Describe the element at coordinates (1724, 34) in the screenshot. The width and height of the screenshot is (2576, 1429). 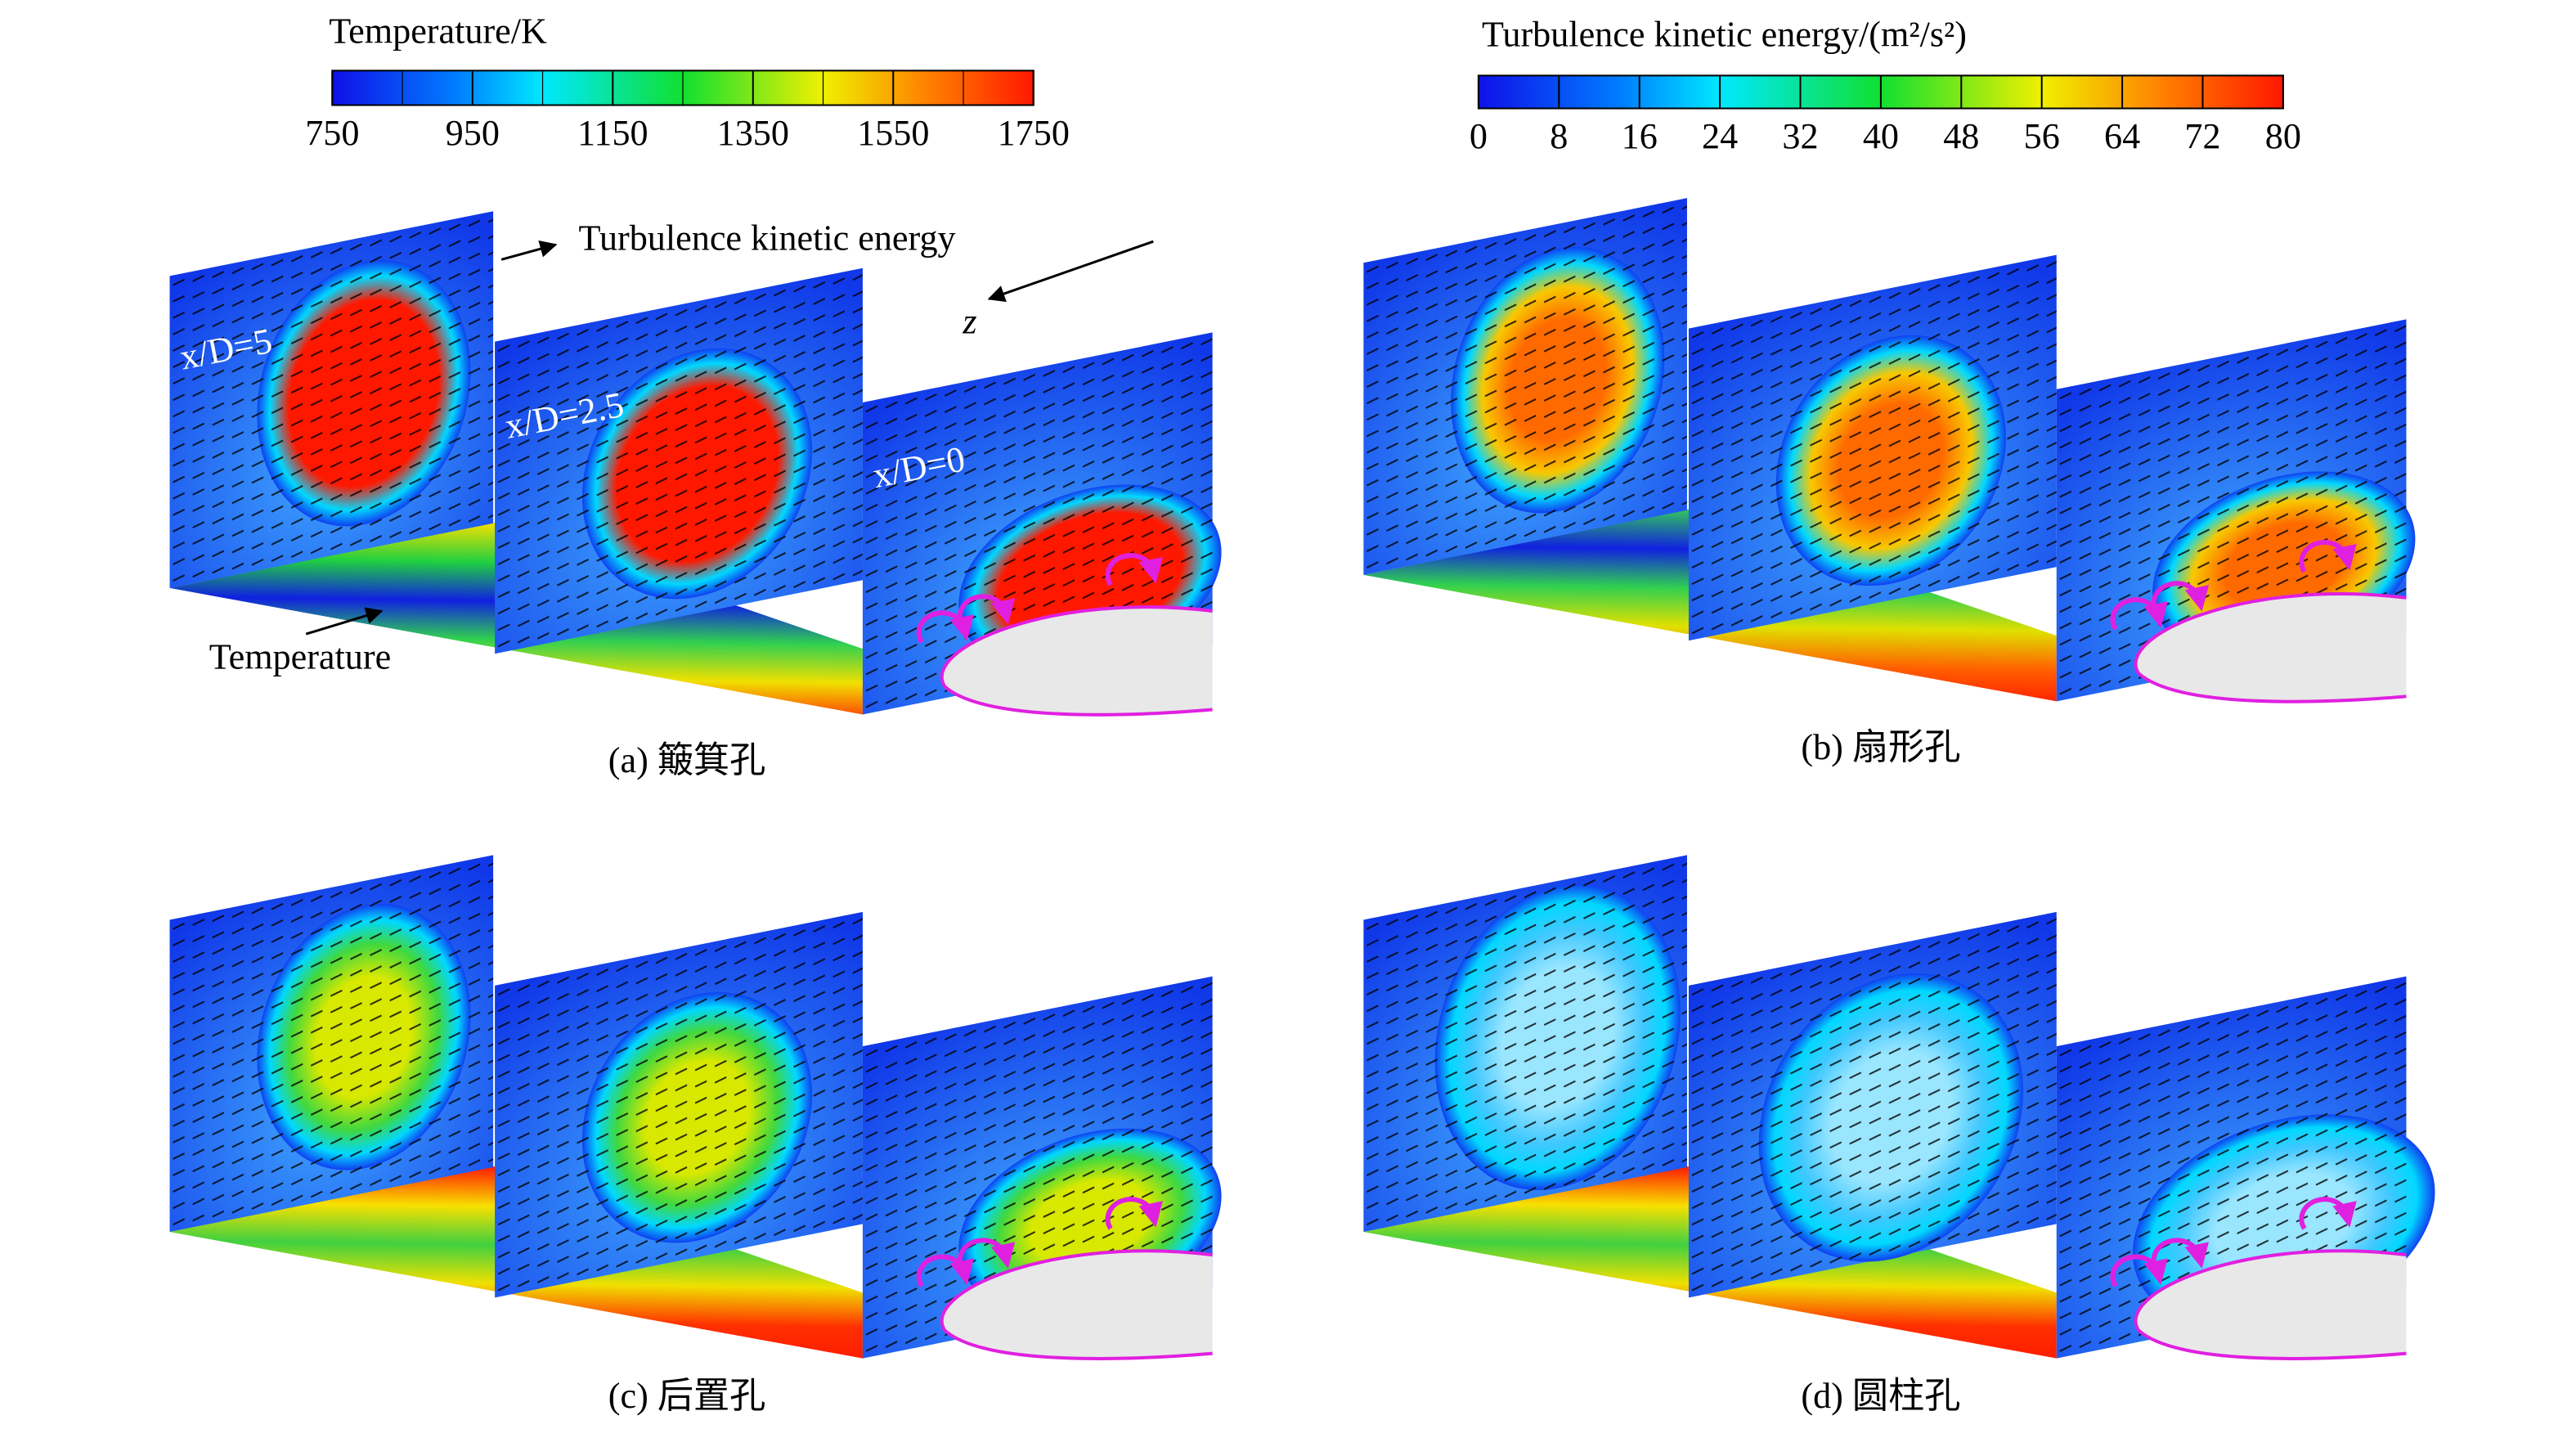
I see `colorbar-title: Turbulence kinetic energy/(m²/s²)` at that location.